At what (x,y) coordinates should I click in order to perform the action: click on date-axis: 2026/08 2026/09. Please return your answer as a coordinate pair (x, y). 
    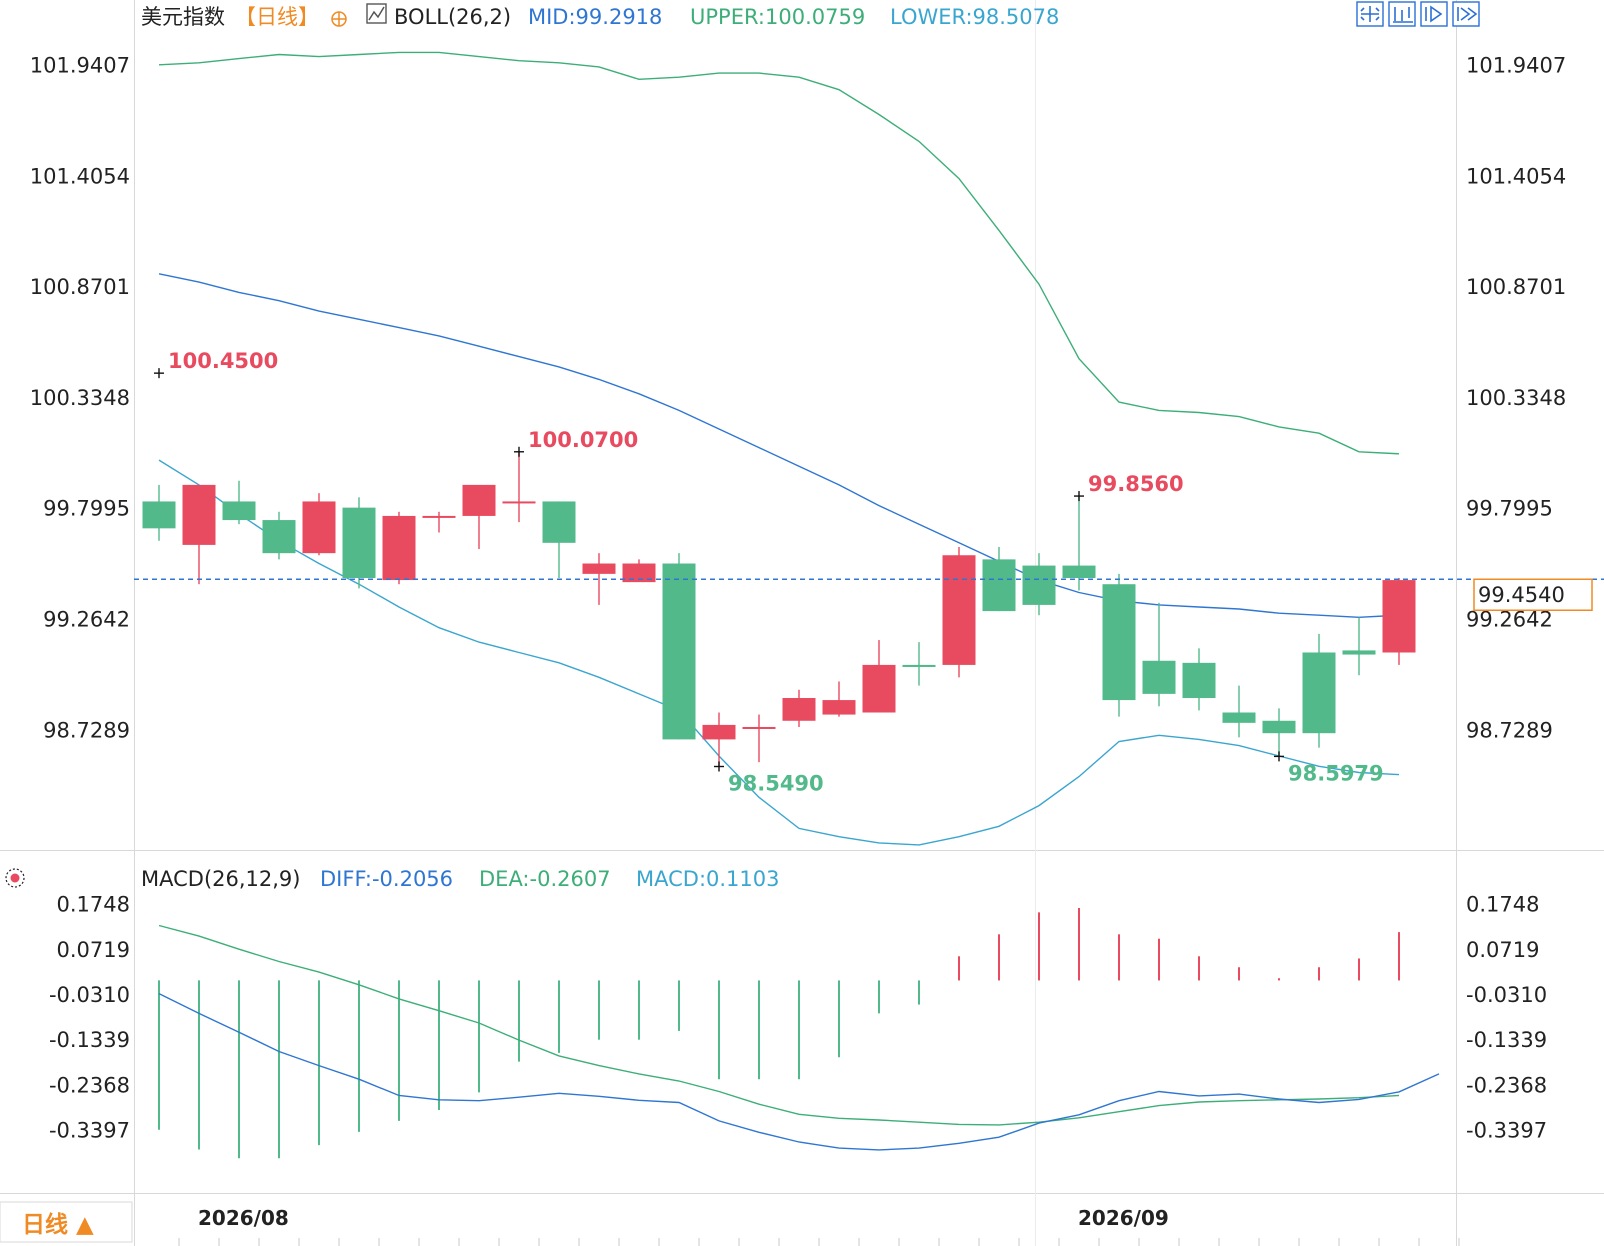
    Looking at the image, I should click on (819, 1226).